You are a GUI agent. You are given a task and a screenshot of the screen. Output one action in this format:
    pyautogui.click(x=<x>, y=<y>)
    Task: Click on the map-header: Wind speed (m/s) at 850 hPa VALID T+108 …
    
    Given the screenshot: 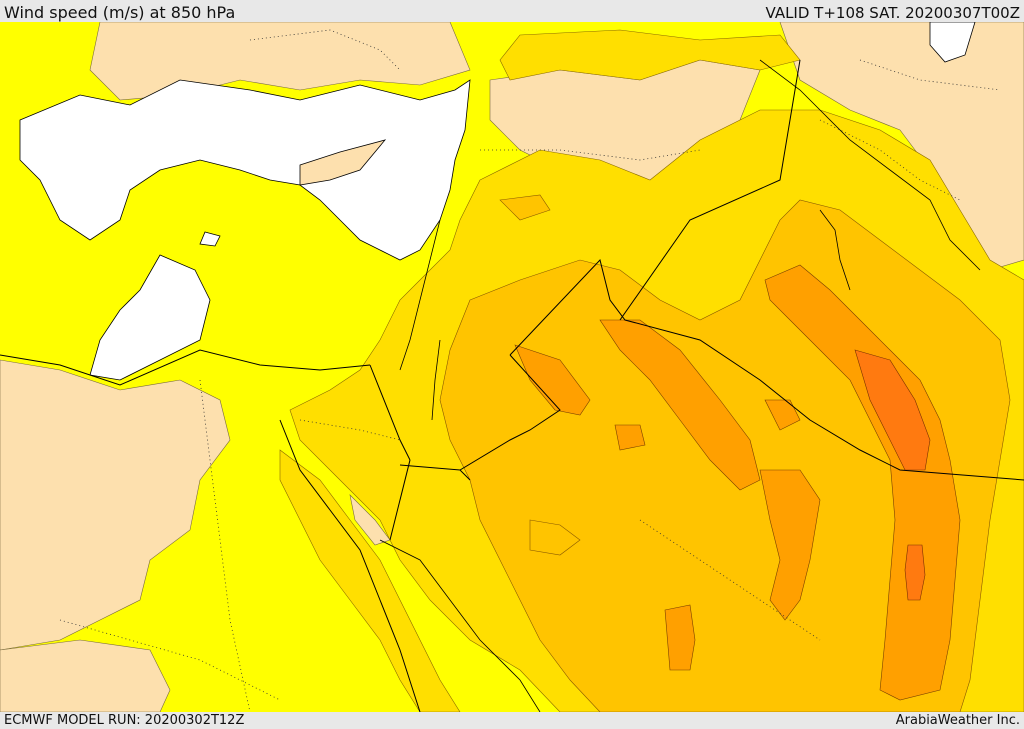 What is the action you would take?
    pyautogui.click(x=512, y=11)
    